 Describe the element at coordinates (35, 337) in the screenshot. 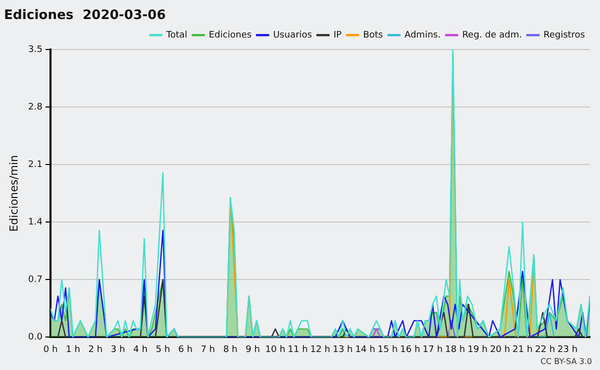

I see `y-tick-label: 0.0` at that location.